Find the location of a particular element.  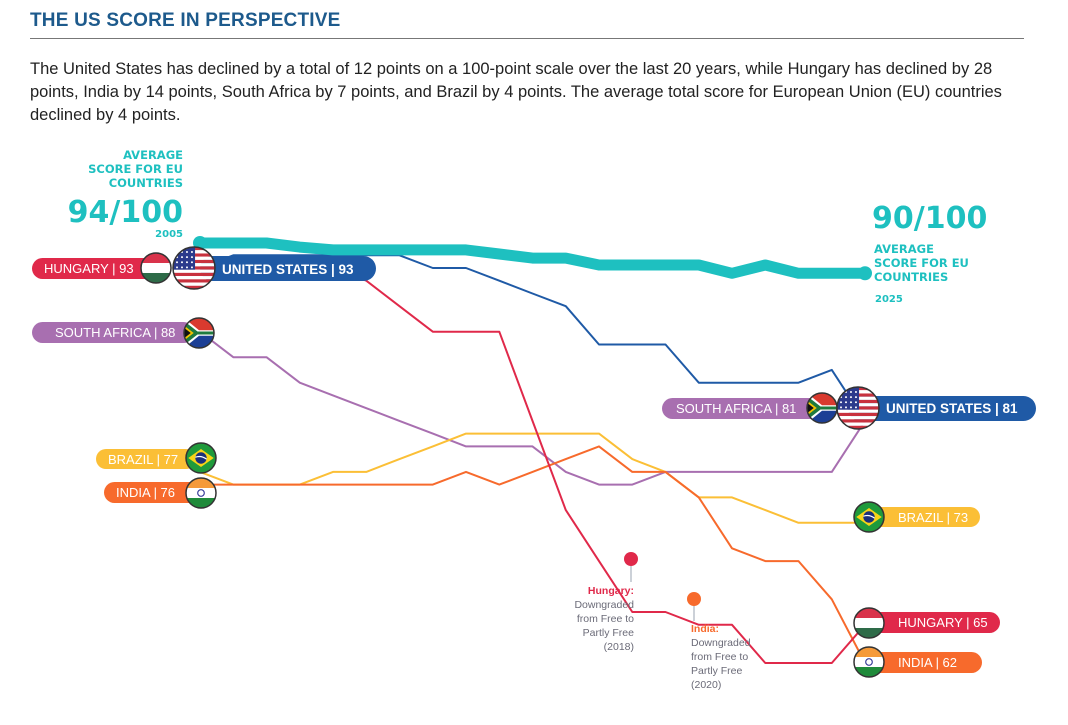

end-label-south-africa: SOUTH AFRICA | 81 is located at coordinates (742, 408).